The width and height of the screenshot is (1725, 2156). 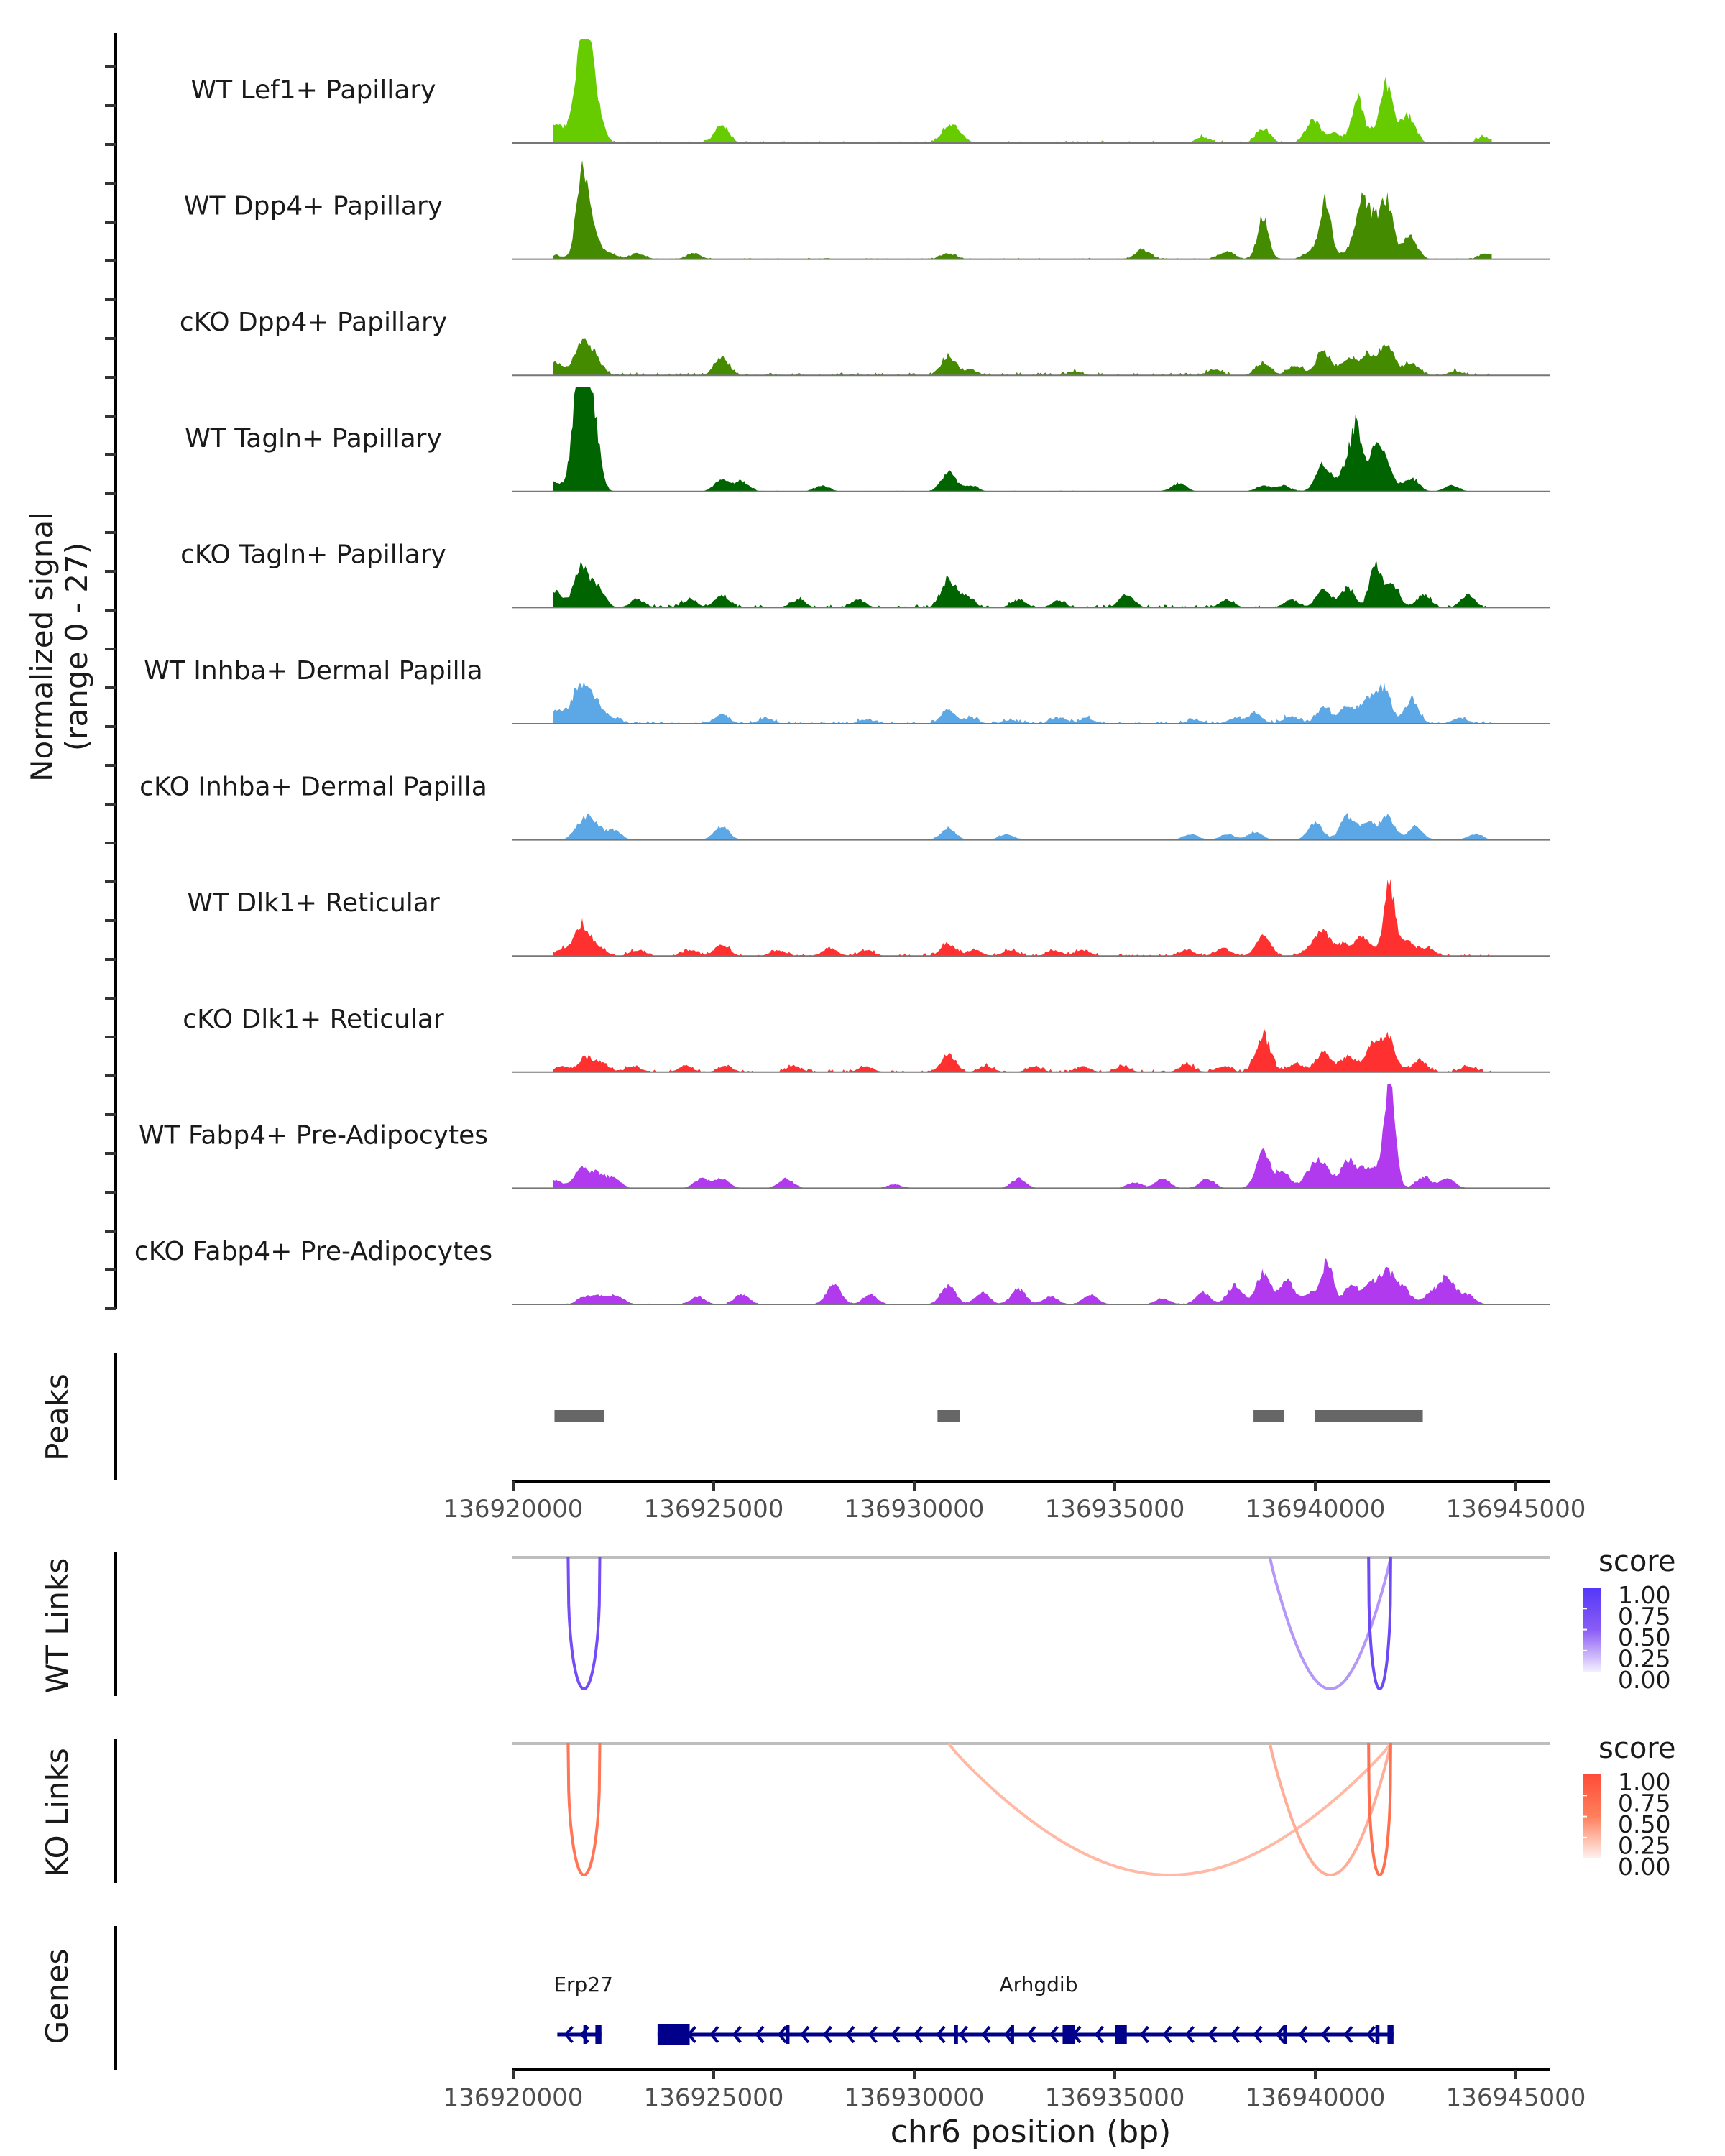 What do you see at coordinates (57, 1812) in the screenshot?
I see `ko-links-track-label: KO Links` at bounding box center [57, 1812].